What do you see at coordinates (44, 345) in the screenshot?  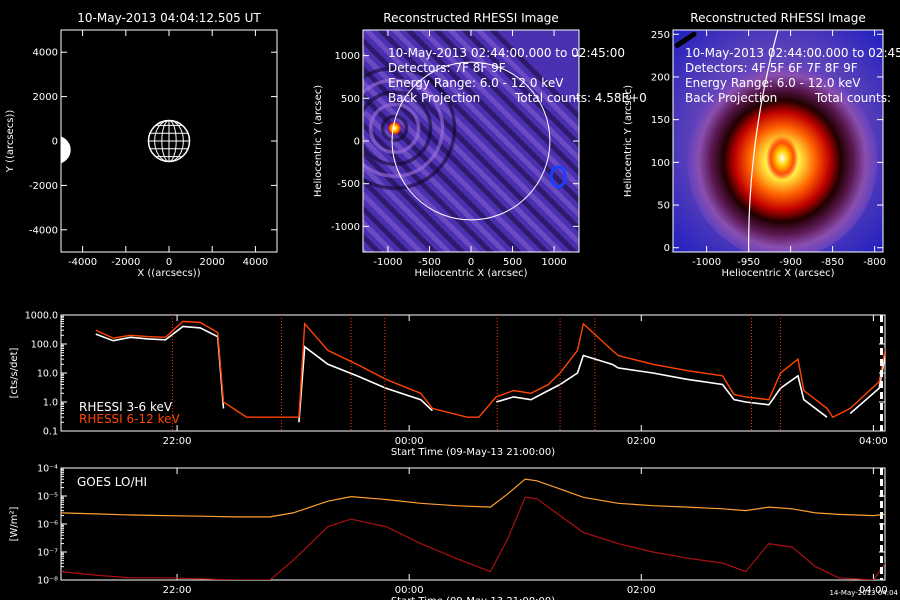 I see `panel-4-ytick-label: 100.0` at bounding box center [44, 345].